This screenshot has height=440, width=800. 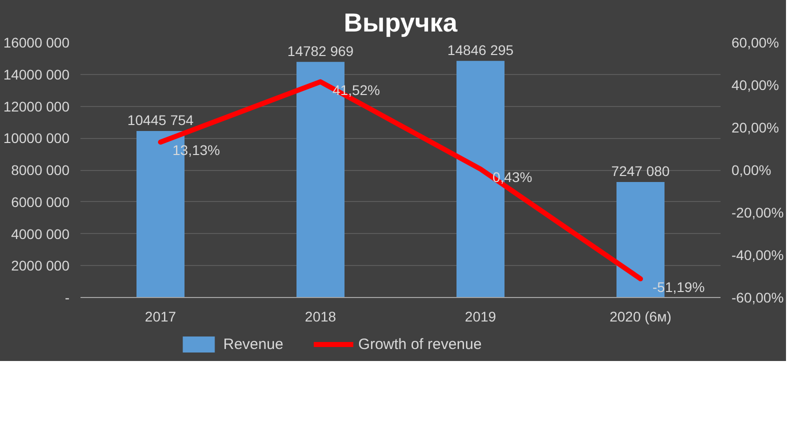 What do you see at coordinates (758, 298) in the screenshot?
I see `y2-tick-label: -60,00%` at bounding box center [758, 298].